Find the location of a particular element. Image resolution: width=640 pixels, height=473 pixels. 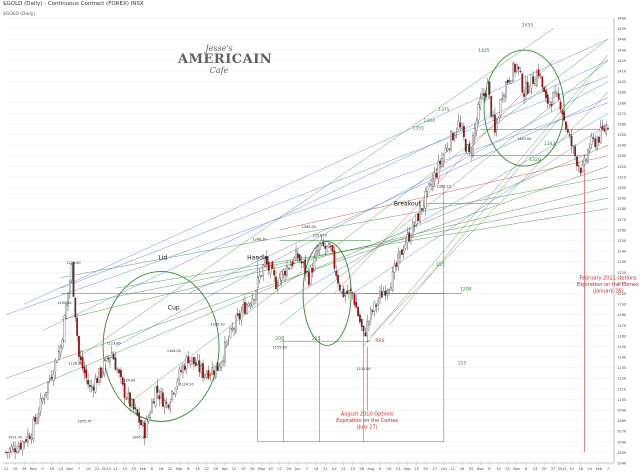

logo-line-3: Cafe is located at coordinates (219, 70).